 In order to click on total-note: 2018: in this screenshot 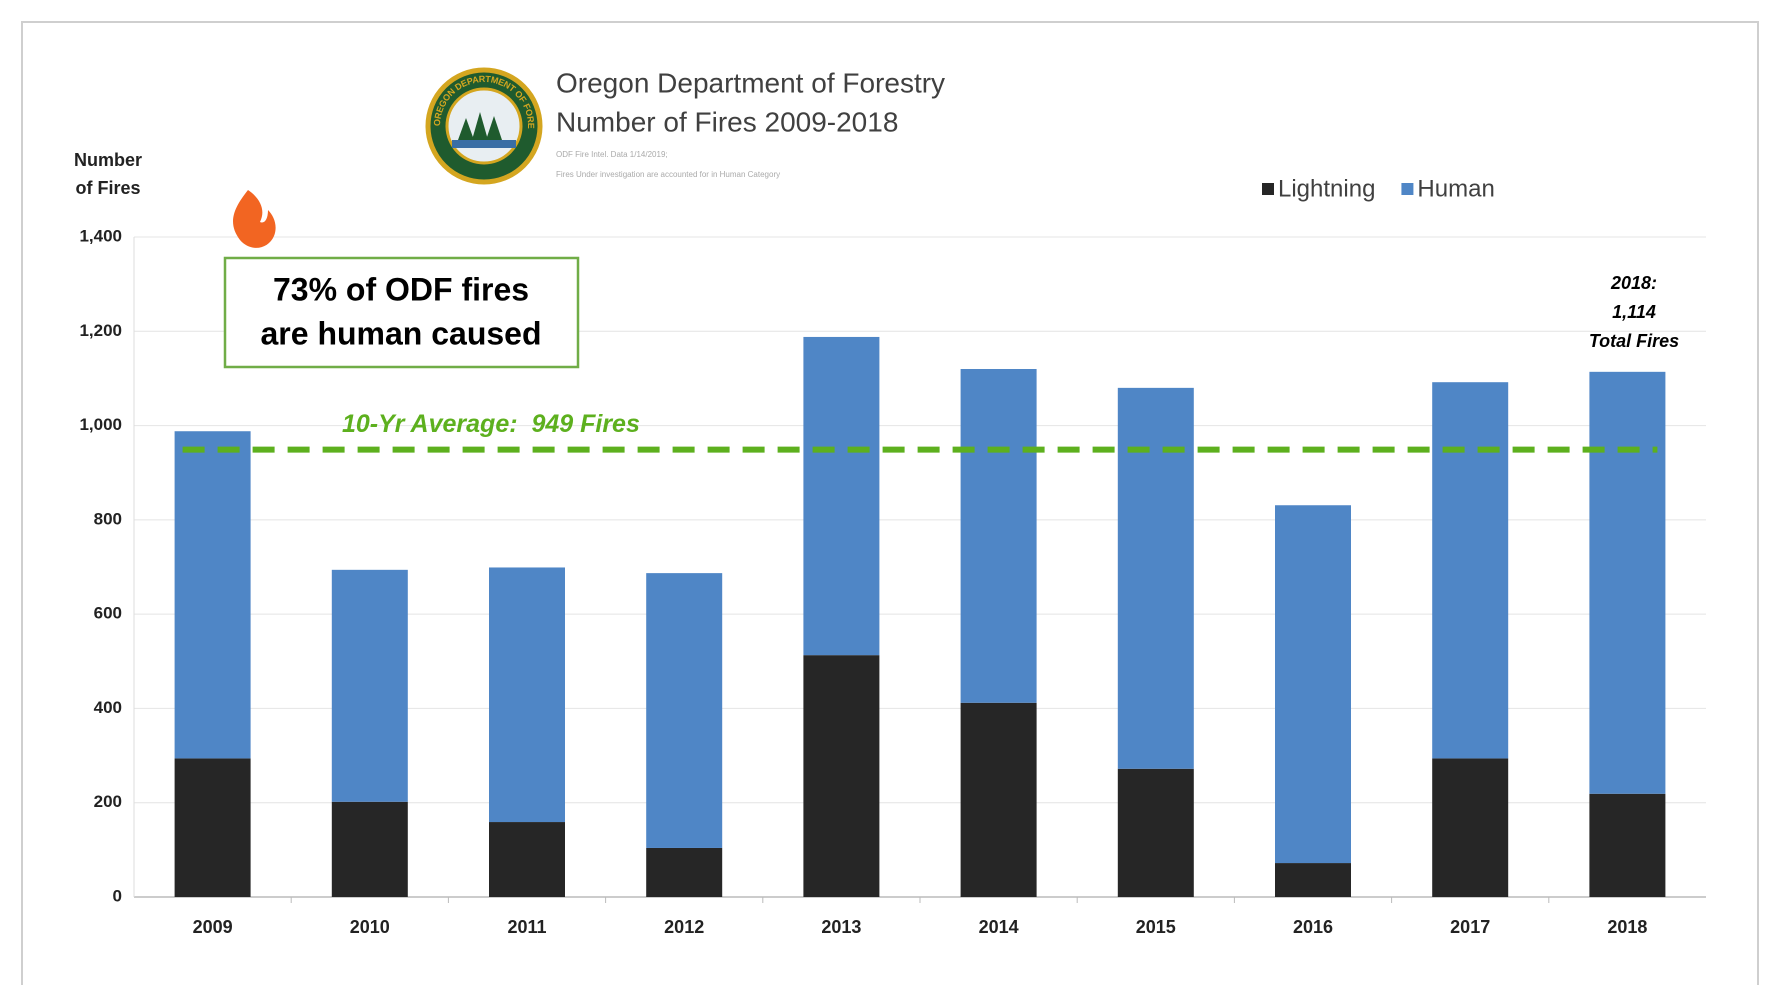, I will do `click(1633, 283)`.